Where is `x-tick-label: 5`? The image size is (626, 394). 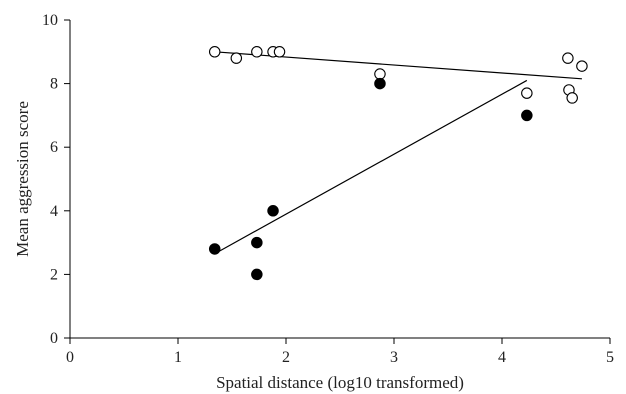 x-tick-label: 5 is located at coordinates (610, 357).